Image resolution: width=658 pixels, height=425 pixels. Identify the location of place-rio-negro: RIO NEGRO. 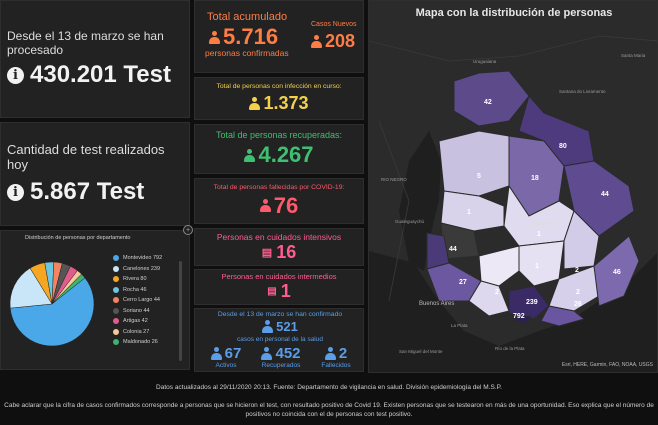
(394, 179).